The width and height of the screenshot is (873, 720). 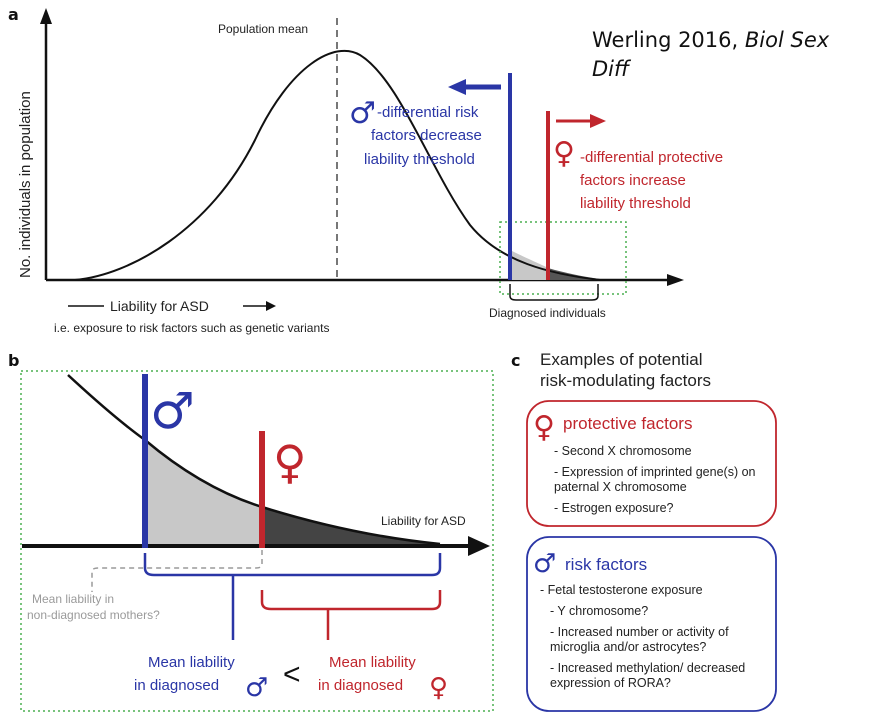 What do you see at coordinates (176, 685) in the screenshot?
I see `male-mean-label-line2: in diagnosed` at bounding box center [176, 685].